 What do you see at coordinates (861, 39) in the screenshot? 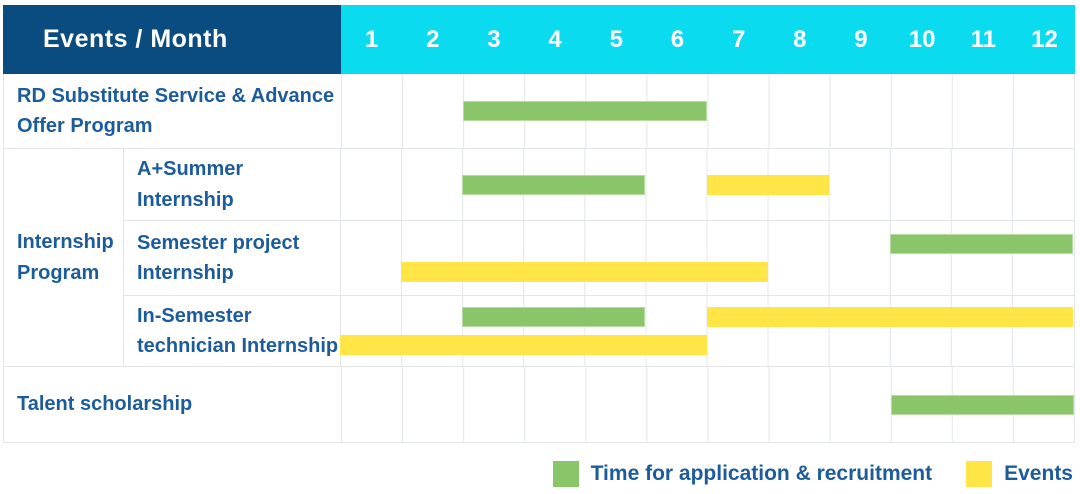
I see `month-header-cell: 9` at bounding box center [861, 39].